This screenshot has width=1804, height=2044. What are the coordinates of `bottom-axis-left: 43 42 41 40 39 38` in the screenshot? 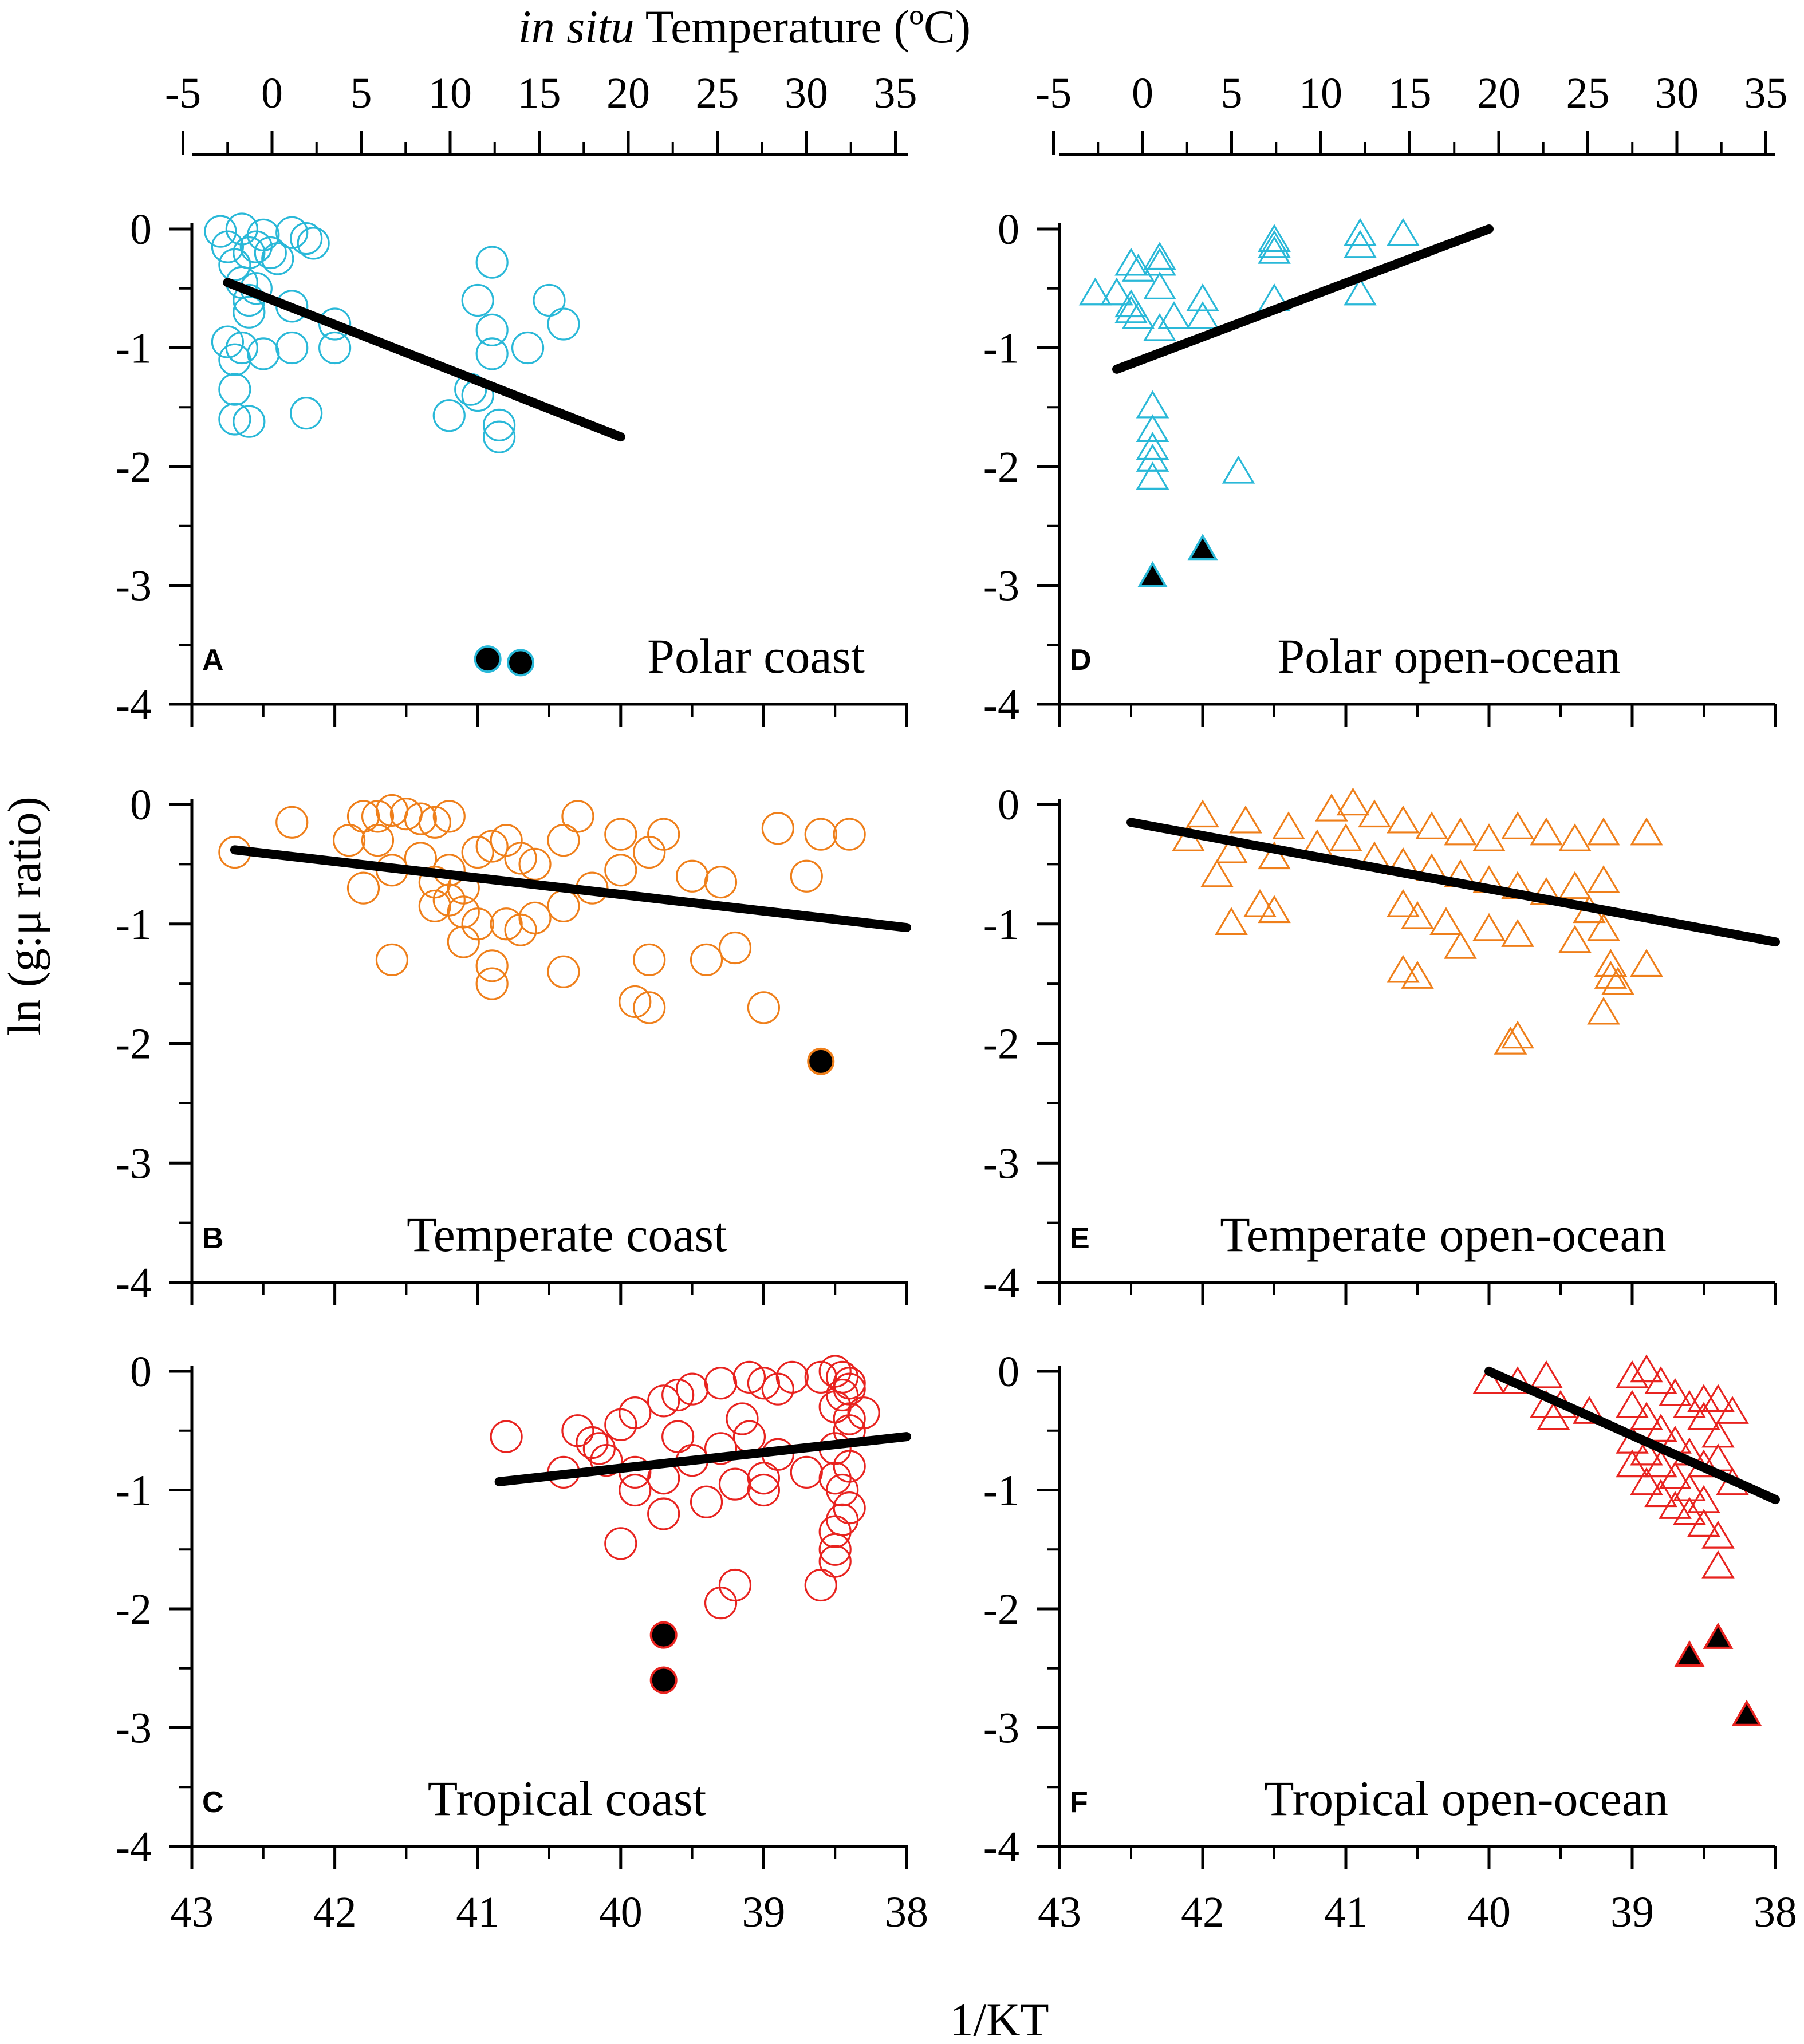 It's located at (549, 1891).